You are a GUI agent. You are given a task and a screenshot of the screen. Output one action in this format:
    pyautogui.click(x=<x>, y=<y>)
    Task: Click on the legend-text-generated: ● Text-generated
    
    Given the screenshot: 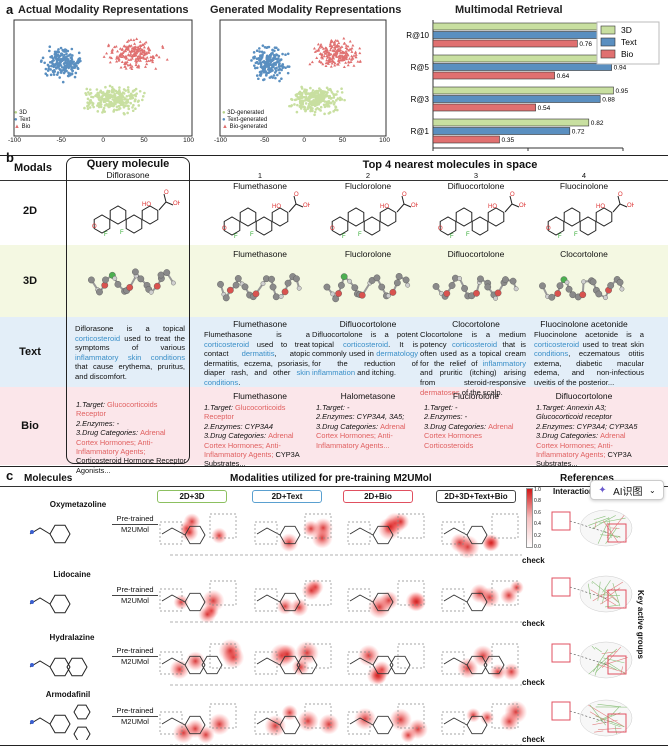 What is the action you would take?
    pyautogui.click(x=245, y=120)
    